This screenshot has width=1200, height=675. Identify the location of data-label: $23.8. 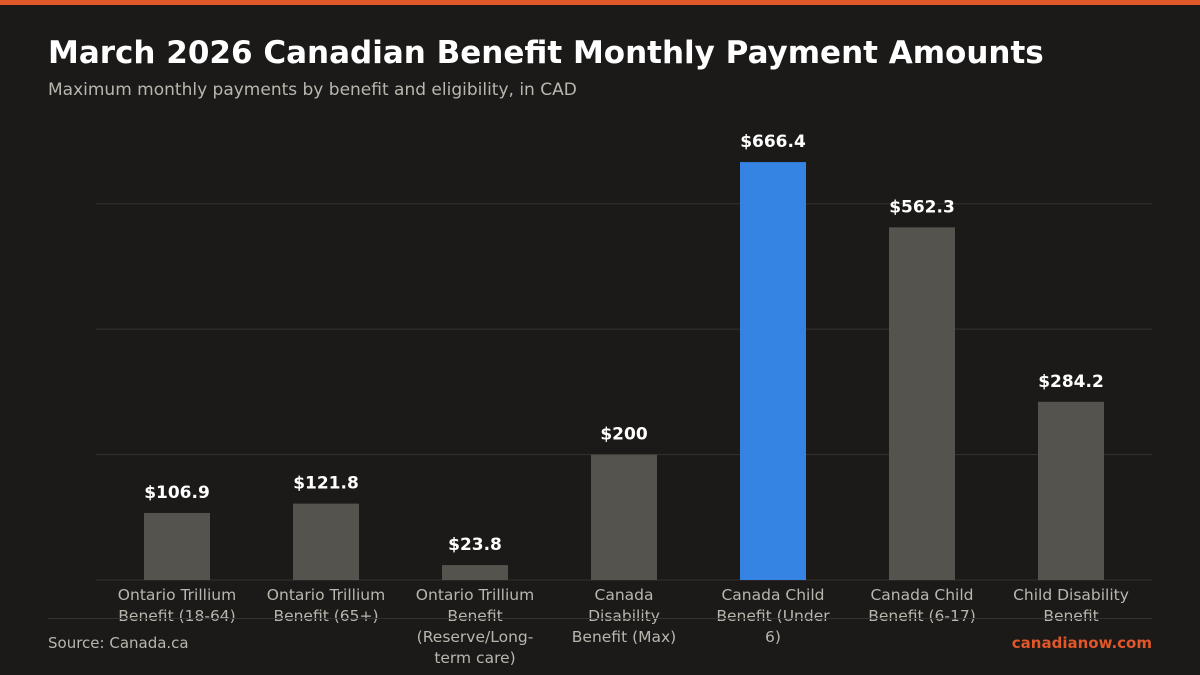
(475, 545).